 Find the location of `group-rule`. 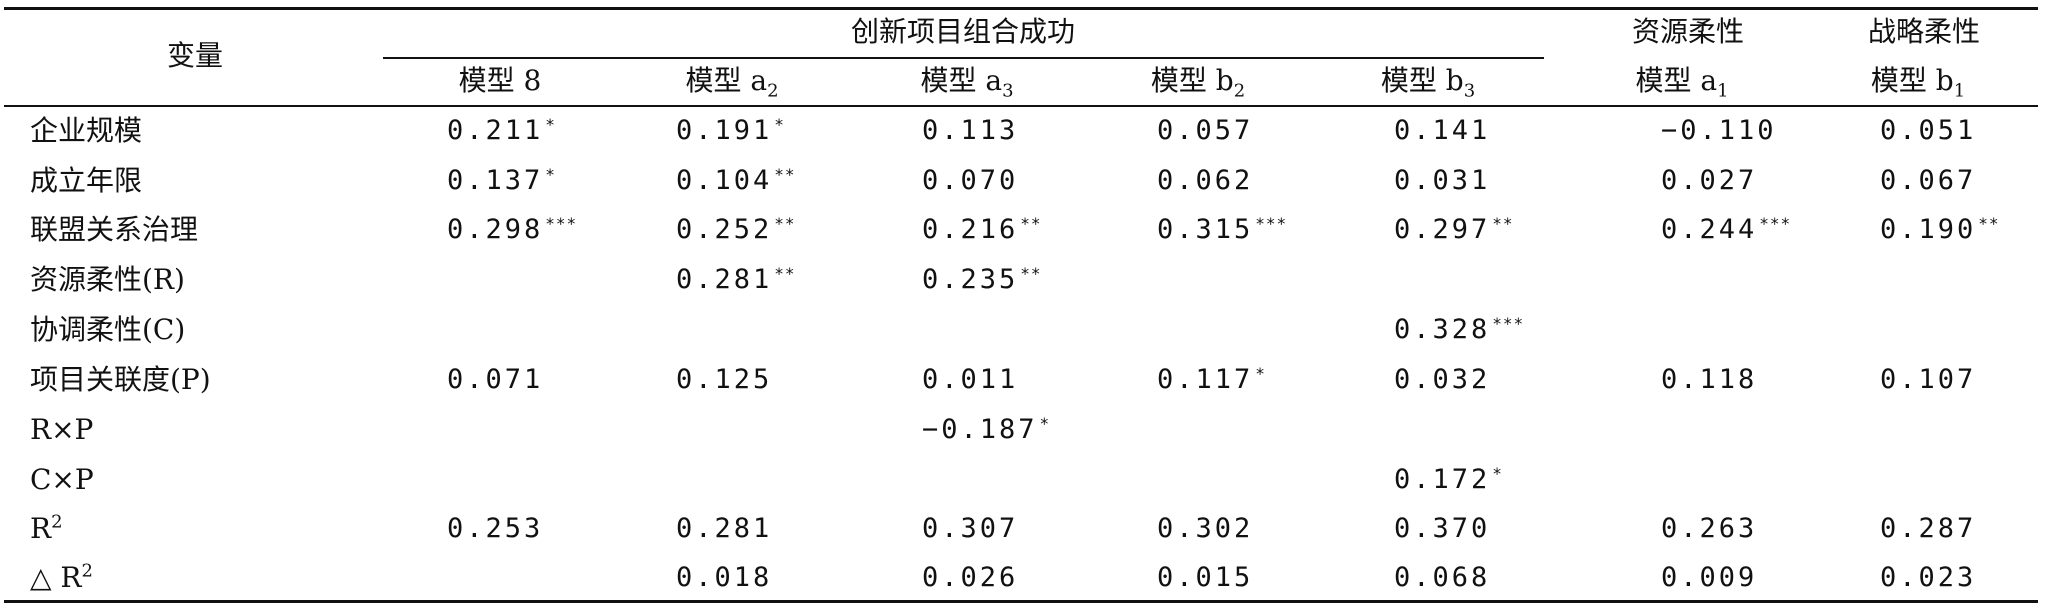

group-rule is located at coordinates (963, 58).